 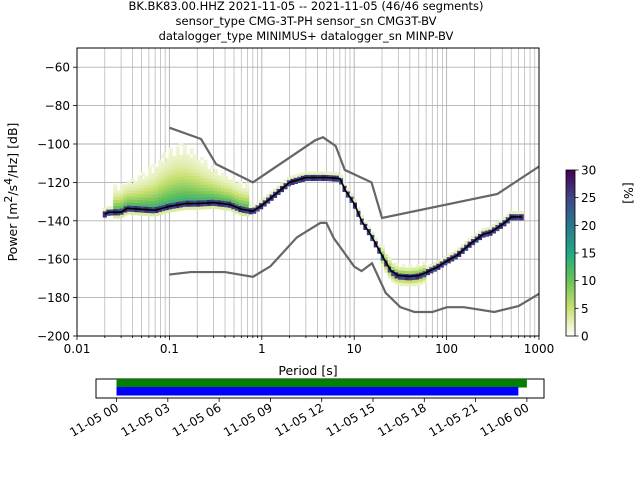 What do you see at coordinates (313, 227) in the screenshot?
I see `mode-line` at bounding box center [313, 227].